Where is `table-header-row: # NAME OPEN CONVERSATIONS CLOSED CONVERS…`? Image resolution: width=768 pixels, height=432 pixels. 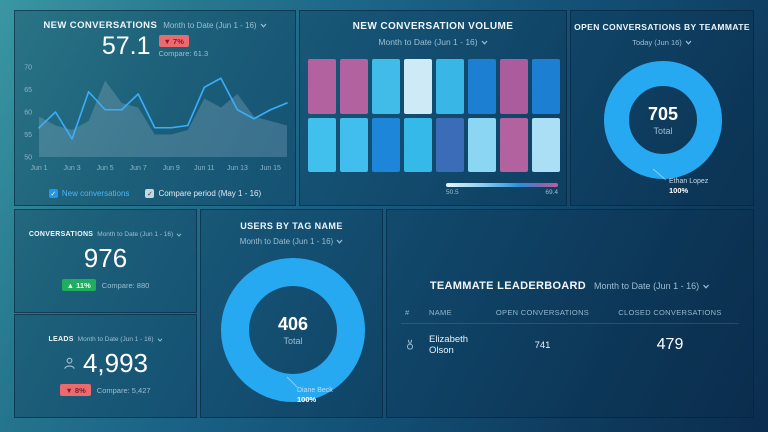
table-header-row: # NAME OPEN CONVERSATIONS CLOSED CONVERS… is located at coordinates (570, 313).